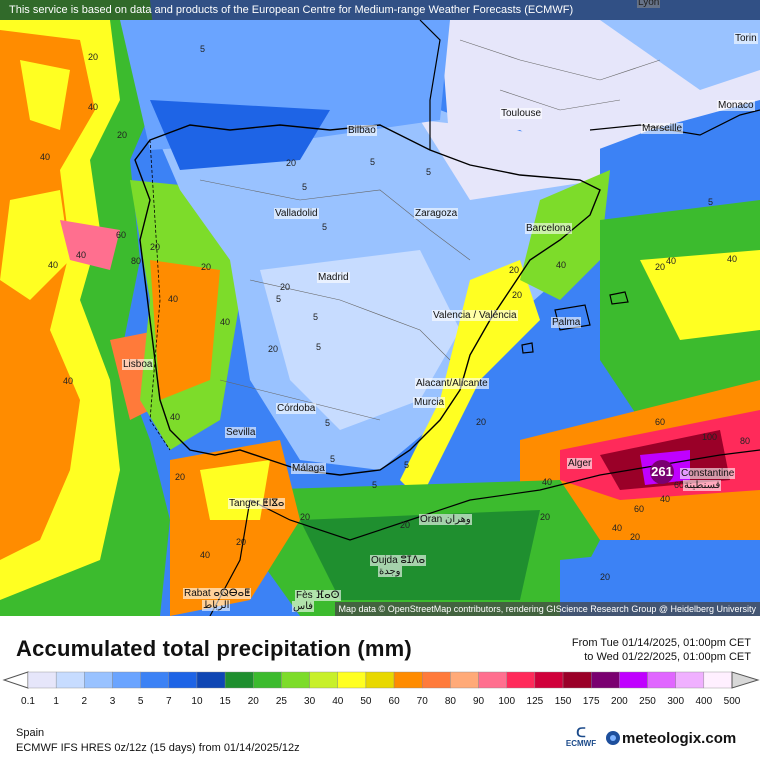 The width and height of the screenshot is (760, 760). What do you see at coordinates (661, 643) in the screenshot?
I see `period-start: From Tue 01/14/2025, 01:00pm CET` at bounding box center [661, 643].